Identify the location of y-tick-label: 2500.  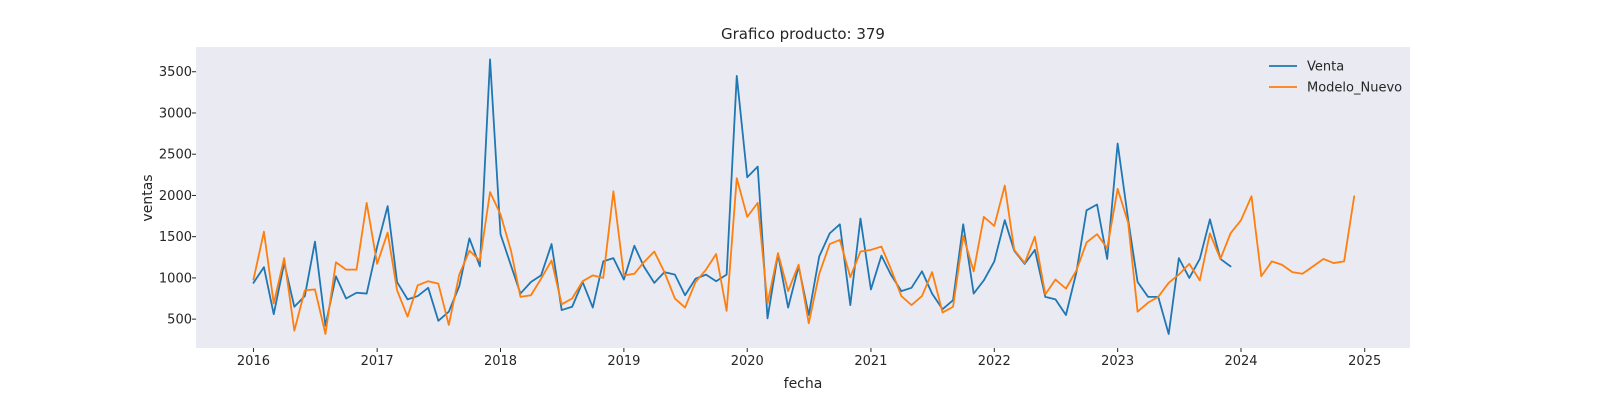
(175, 155).